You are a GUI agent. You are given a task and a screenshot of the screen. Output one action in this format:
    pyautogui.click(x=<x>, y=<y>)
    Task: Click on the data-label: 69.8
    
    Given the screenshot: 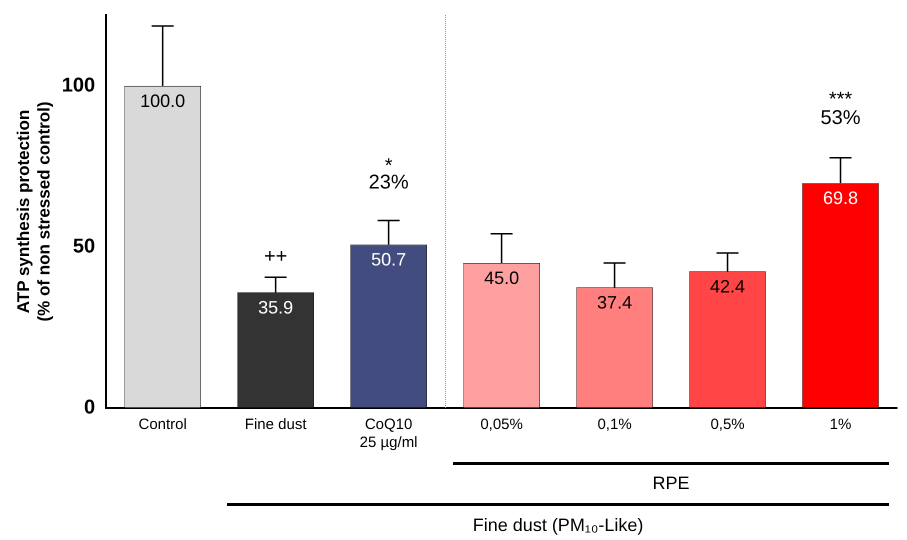 What is the action you would take?
    pyautogui.click(x=840, y=198)
    